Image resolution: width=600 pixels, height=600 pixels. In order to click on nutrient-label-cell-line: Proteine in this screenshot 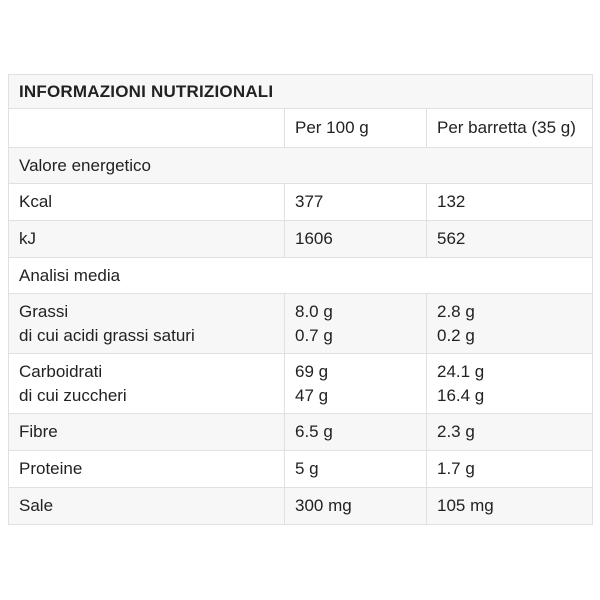, I will do `click(51, 468)`.